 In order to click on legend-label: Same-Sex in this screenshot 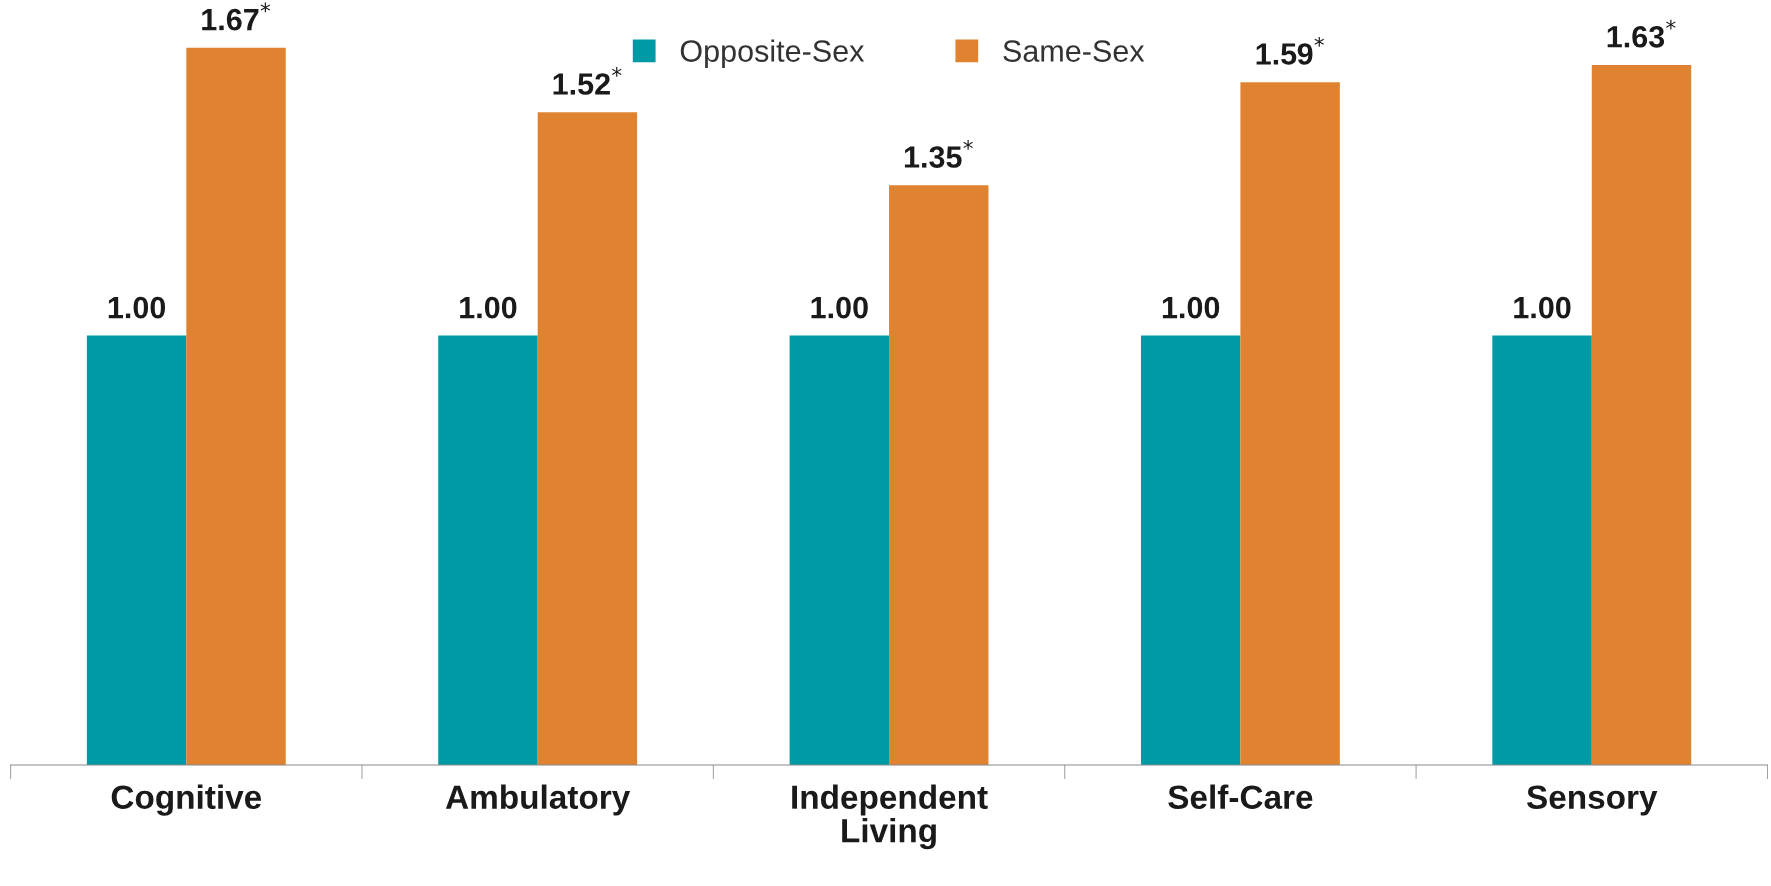, I will do `click(1074, 51)`.